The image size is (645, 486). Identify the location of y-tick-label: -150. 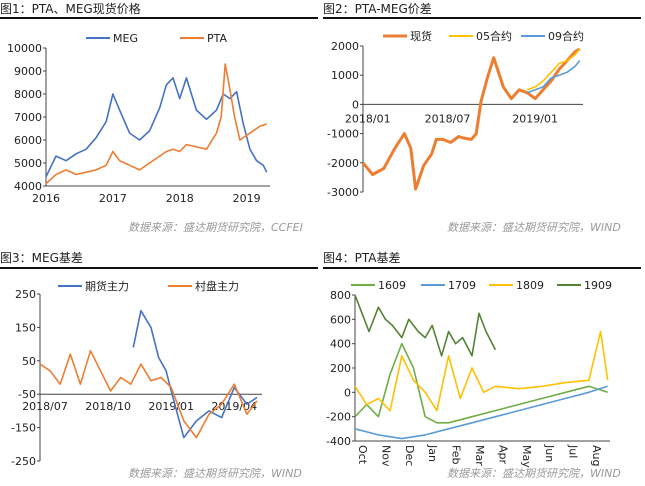
(23, 428).